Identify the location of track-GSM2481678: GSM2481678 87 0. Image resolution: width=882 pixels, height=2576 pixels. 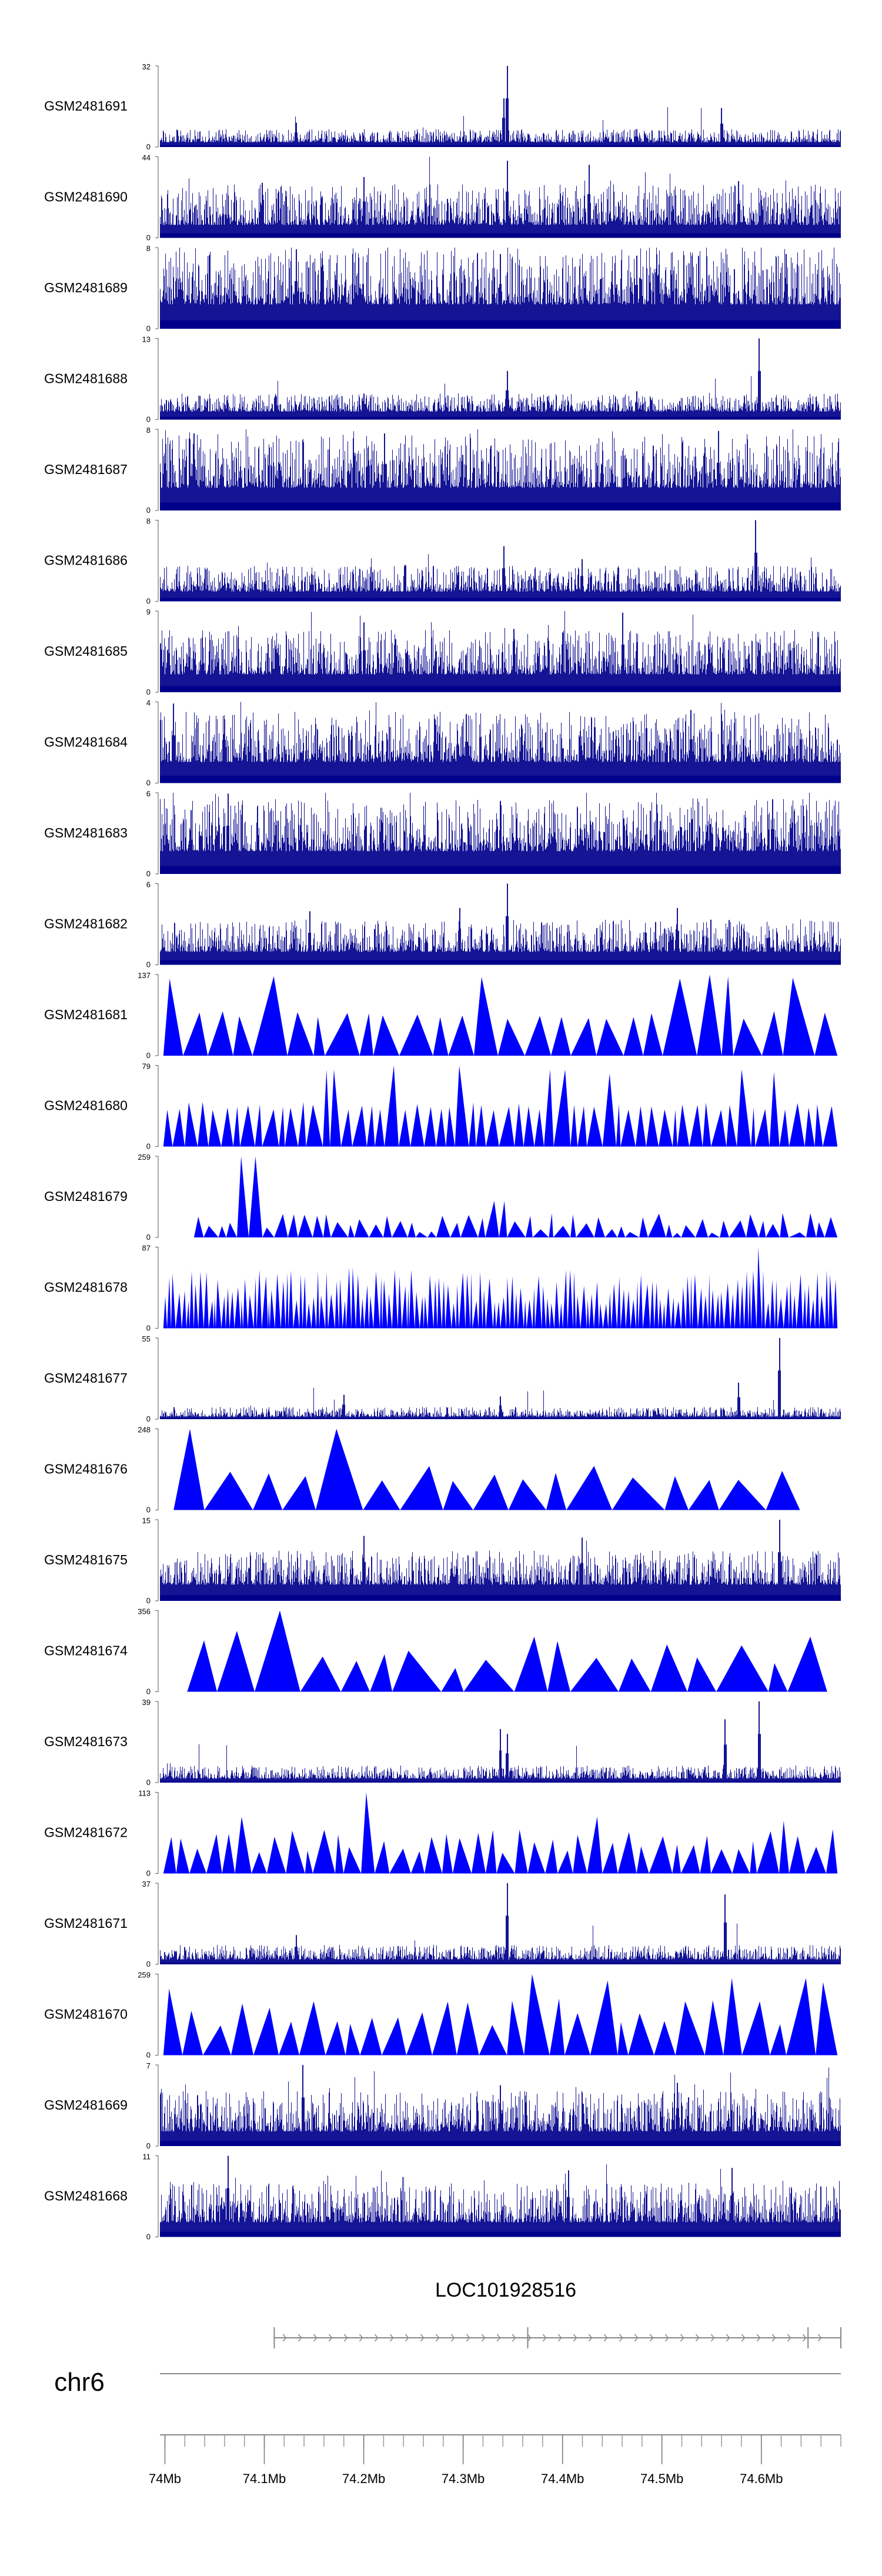
(441, 1288).